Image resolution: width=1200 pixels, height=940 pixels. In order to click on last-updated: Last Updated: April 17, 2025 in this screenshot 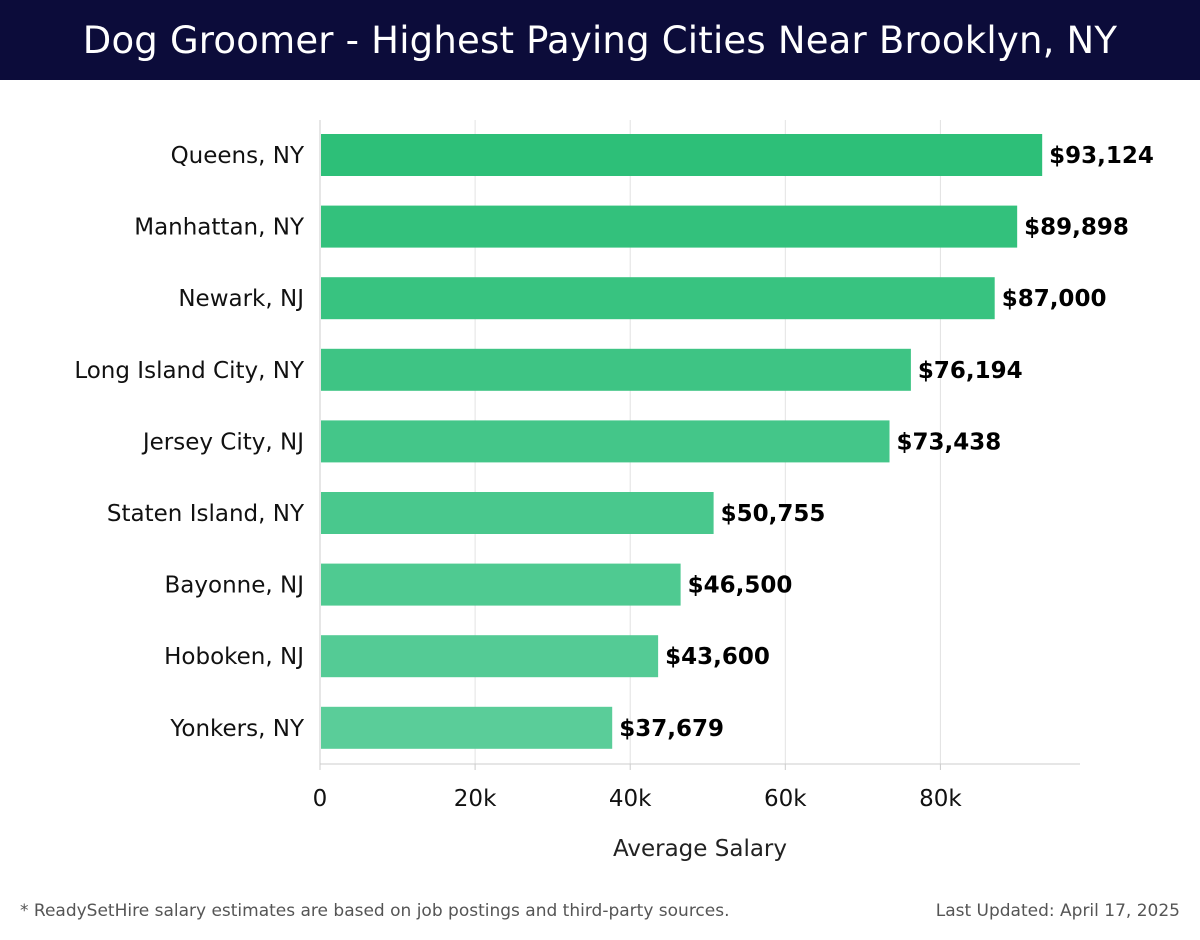, I will do `click(1057, 911)`.